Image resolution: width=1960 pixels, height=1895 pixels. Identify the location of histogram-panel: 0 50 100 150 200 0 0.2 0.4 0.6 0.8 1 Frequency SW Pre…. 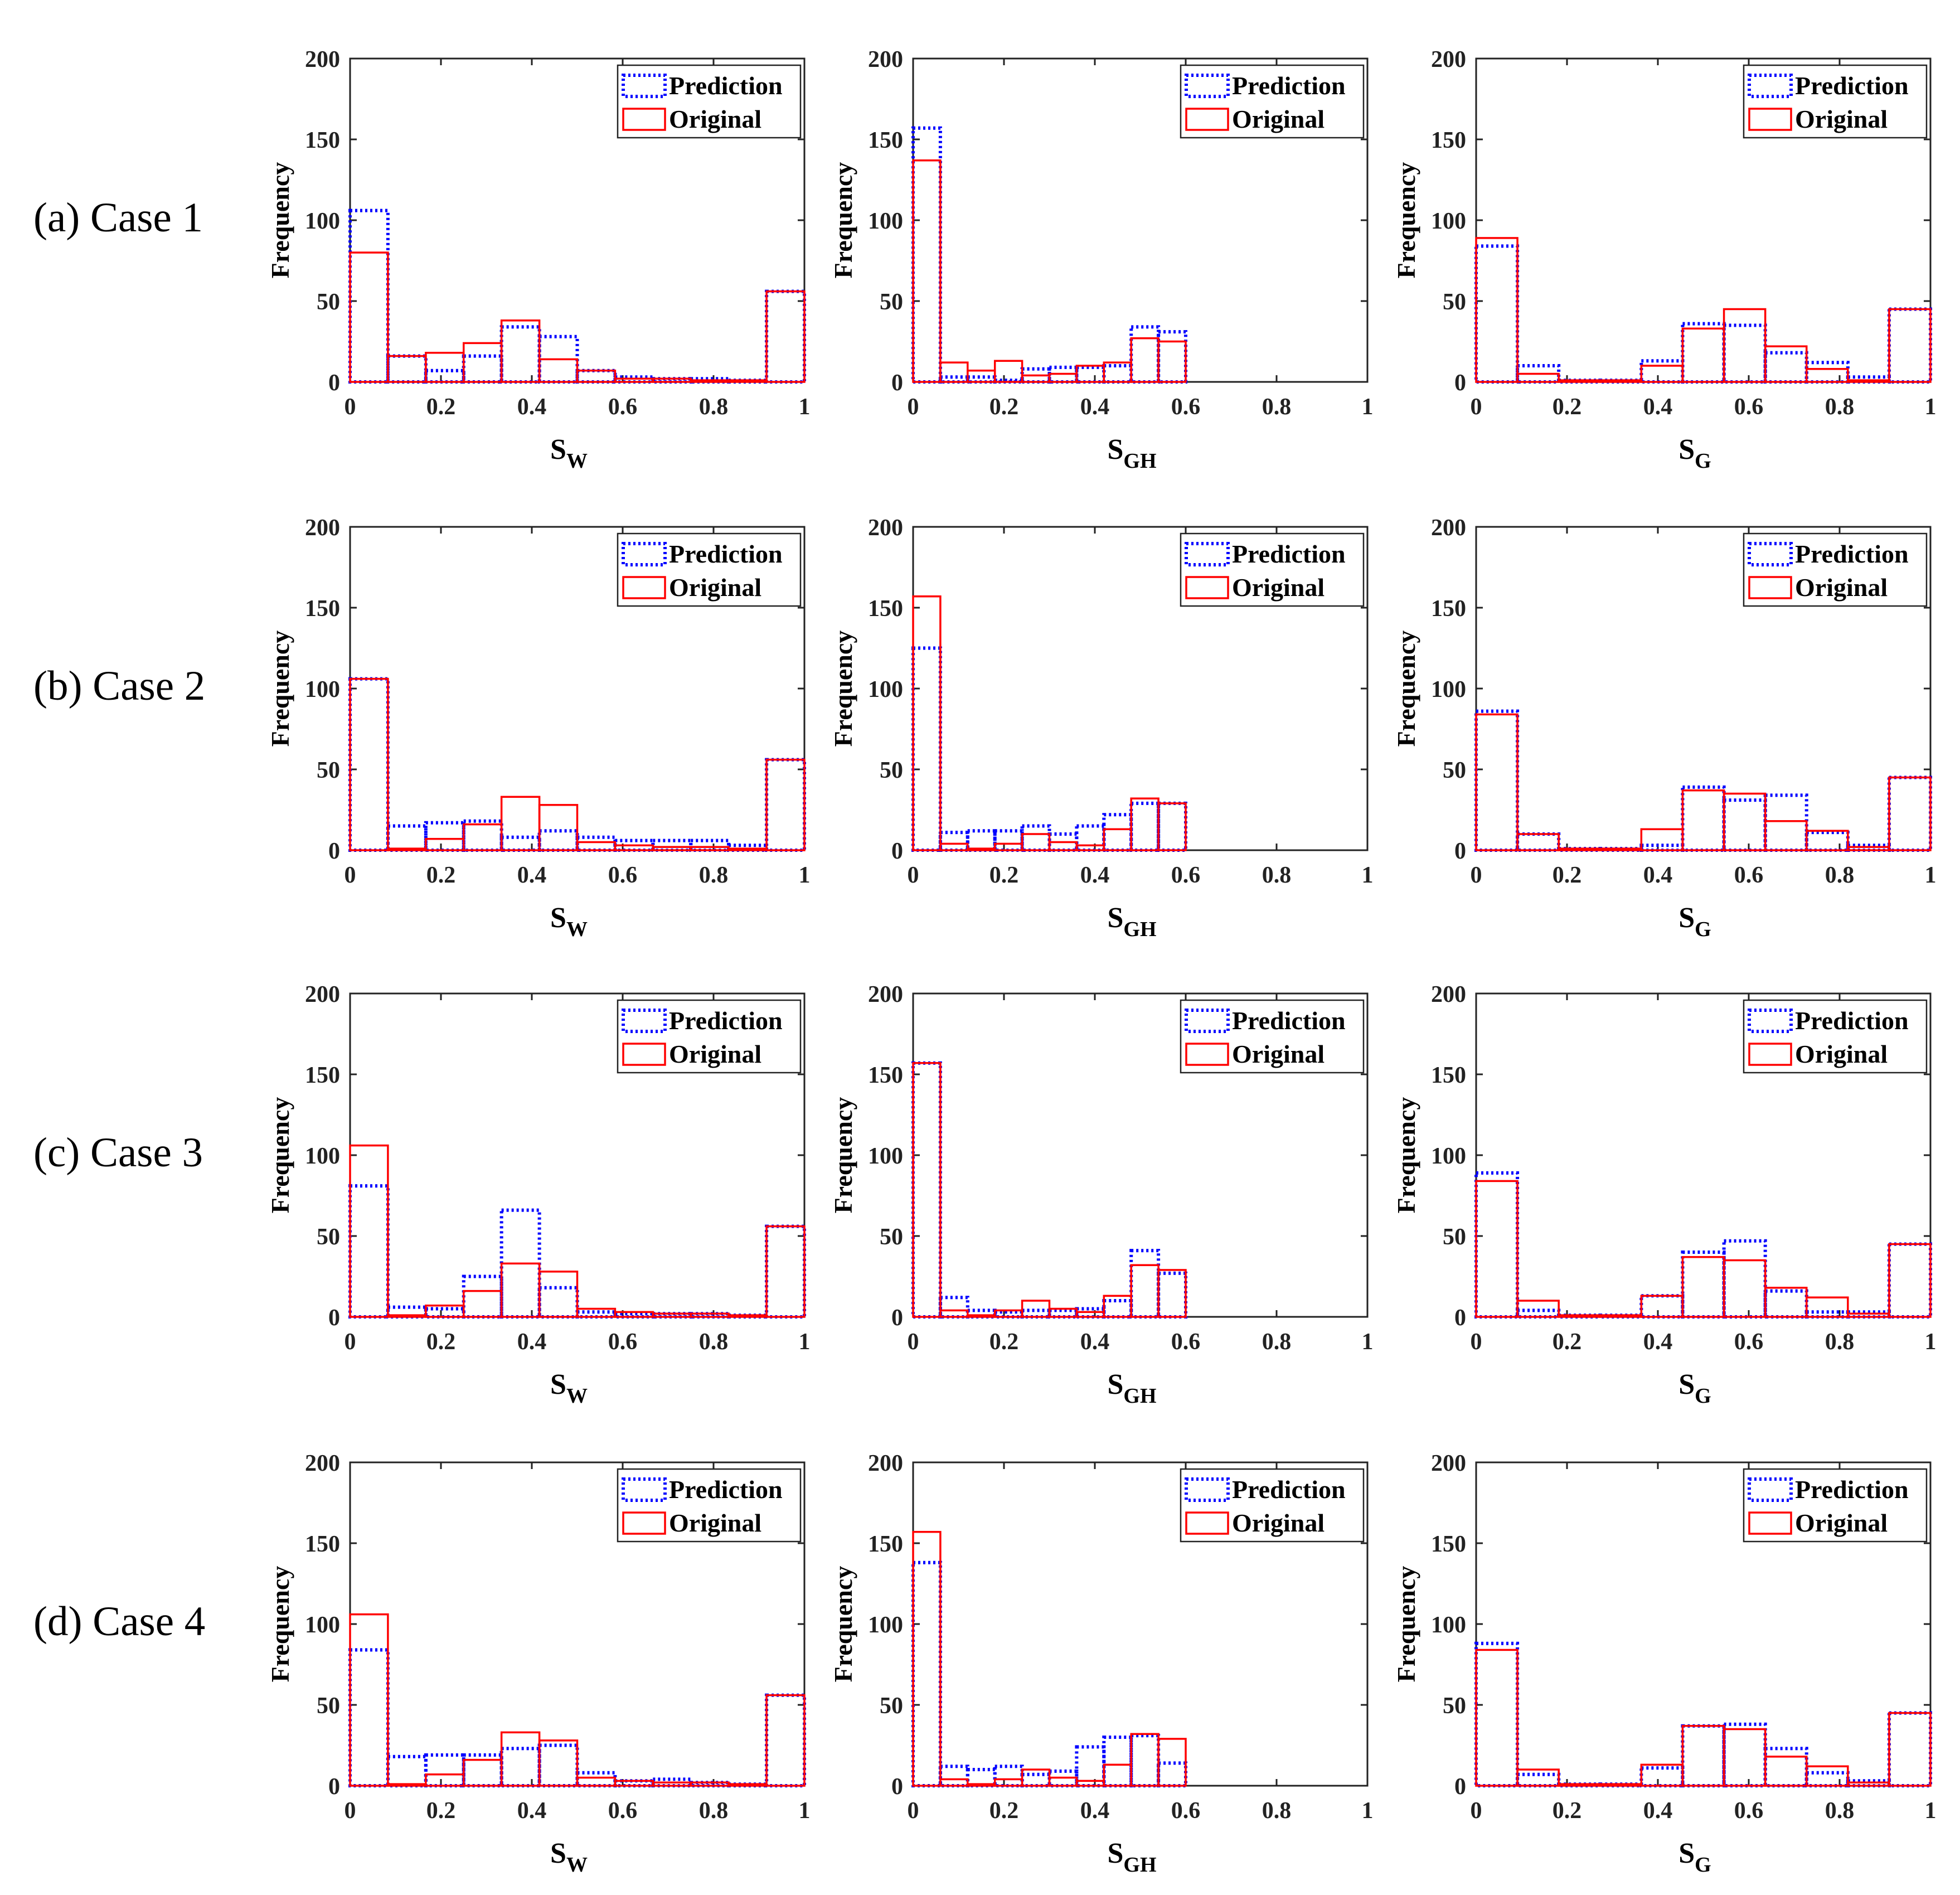
(538, 1195).